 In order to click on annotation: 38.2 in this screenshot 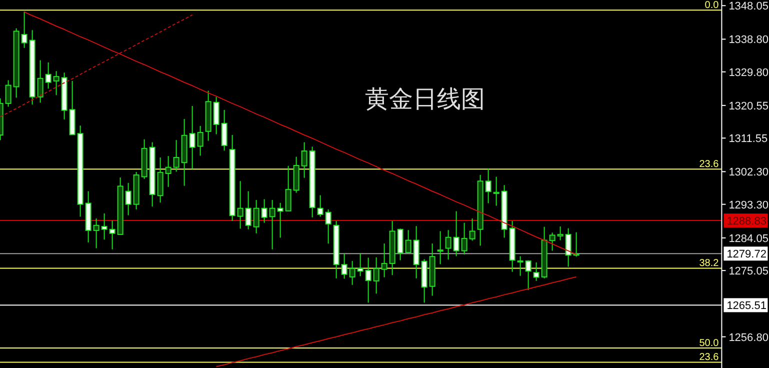, I will do `click(709, 264)`.